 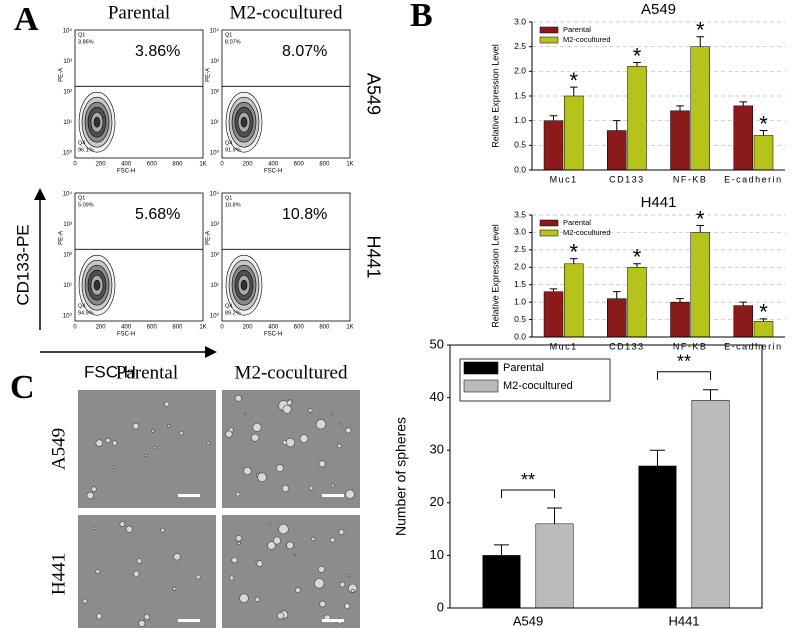 What do you see at coordinates (147, 571) in the screenshot?
I see `micrograph` at bounding box center [147, 571].